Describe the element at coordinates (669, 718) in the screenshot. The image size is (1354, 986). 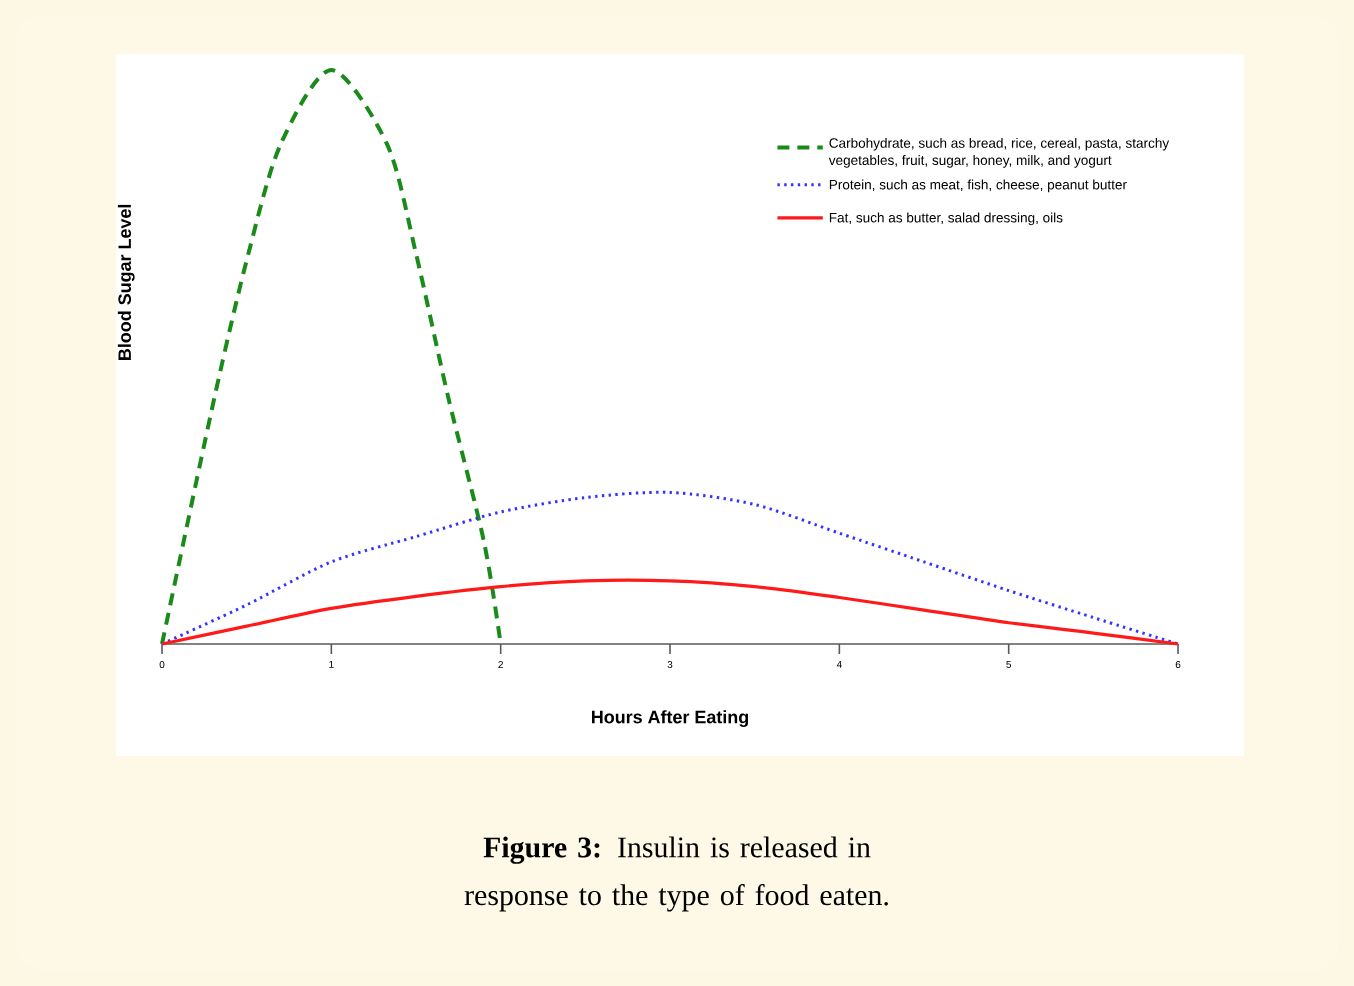
I see `x-axis-title: Hours After Eating` at that location.